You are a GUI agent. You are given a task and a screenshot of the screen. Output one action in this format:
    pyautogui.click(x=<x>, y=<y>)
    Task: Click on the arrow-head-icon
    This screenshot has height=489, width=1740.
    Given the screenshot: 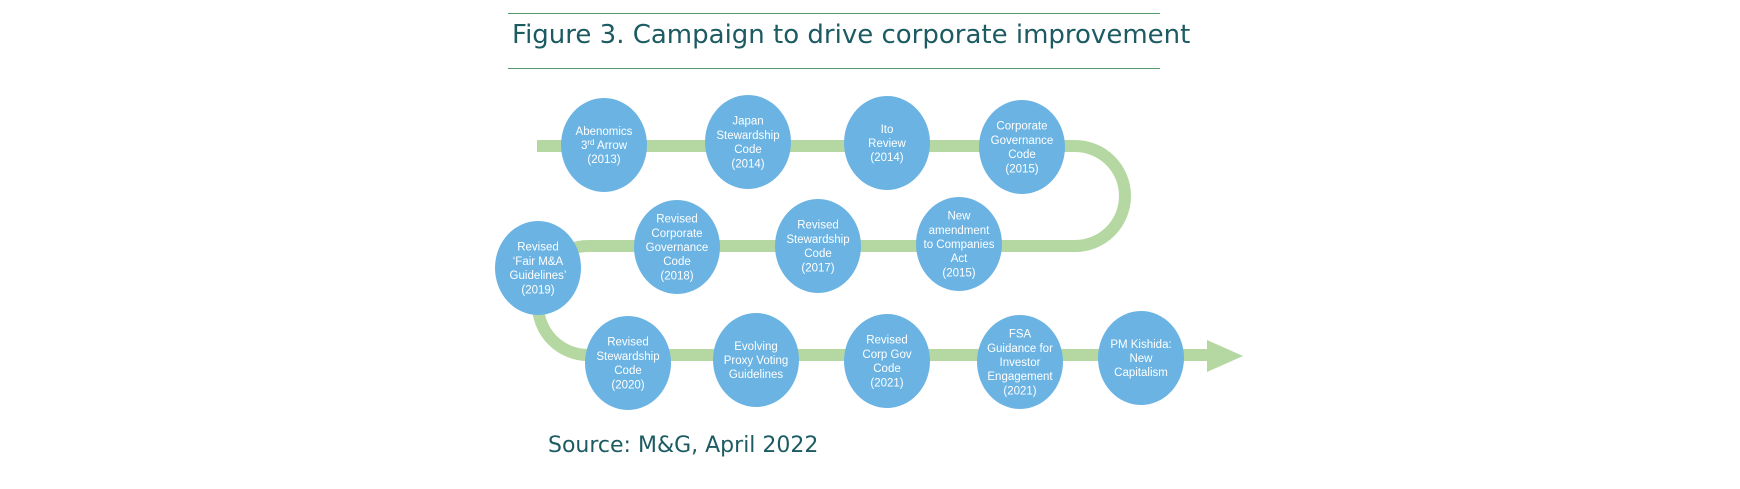 What is the action you would take?
    pyautogui.click(x=1225, y=356)
    